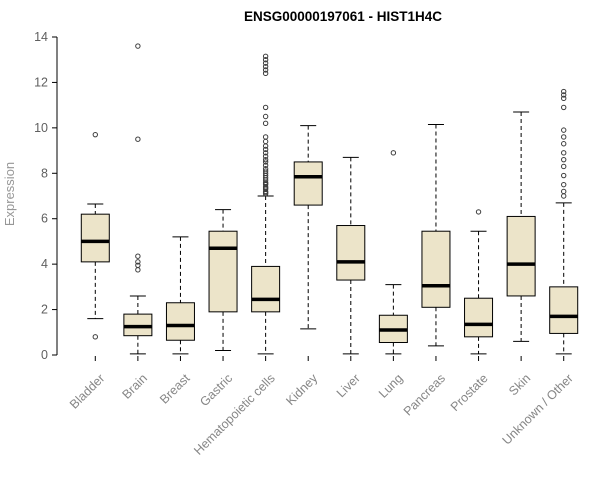  Describe the element at coordinates (424, 394) in the screenshot. I see `x-category-label-pancreas: Pancreas` at that location.